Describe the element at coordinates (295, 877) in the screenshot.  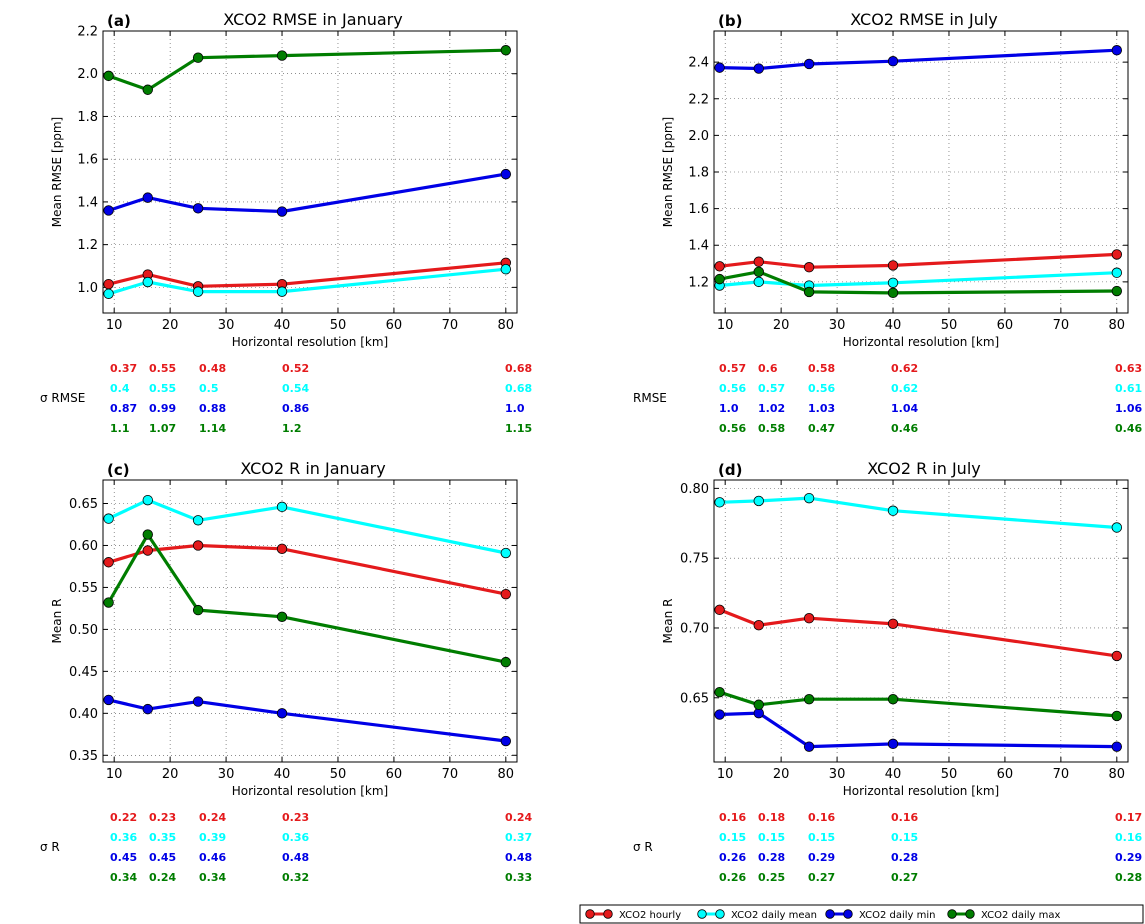
I see `sigma-value: 0.32` at that location.